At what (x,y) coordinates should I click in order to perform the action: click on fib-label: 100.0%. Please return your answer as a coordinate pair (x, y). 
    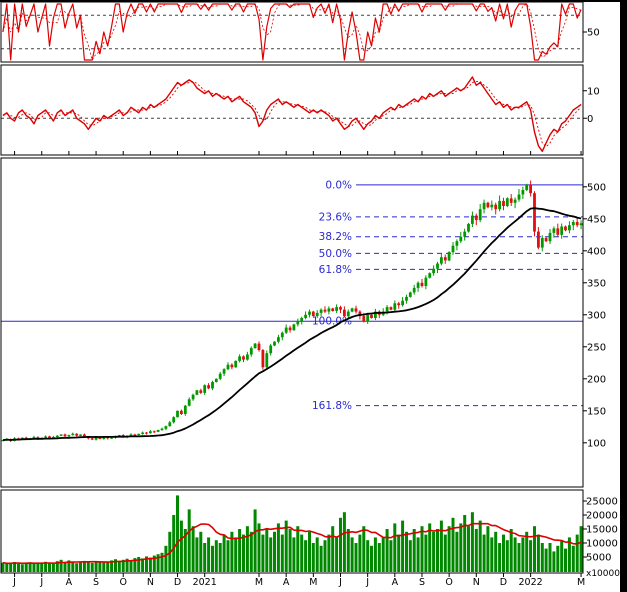
    Looking at the image, I should click on (332, 322).